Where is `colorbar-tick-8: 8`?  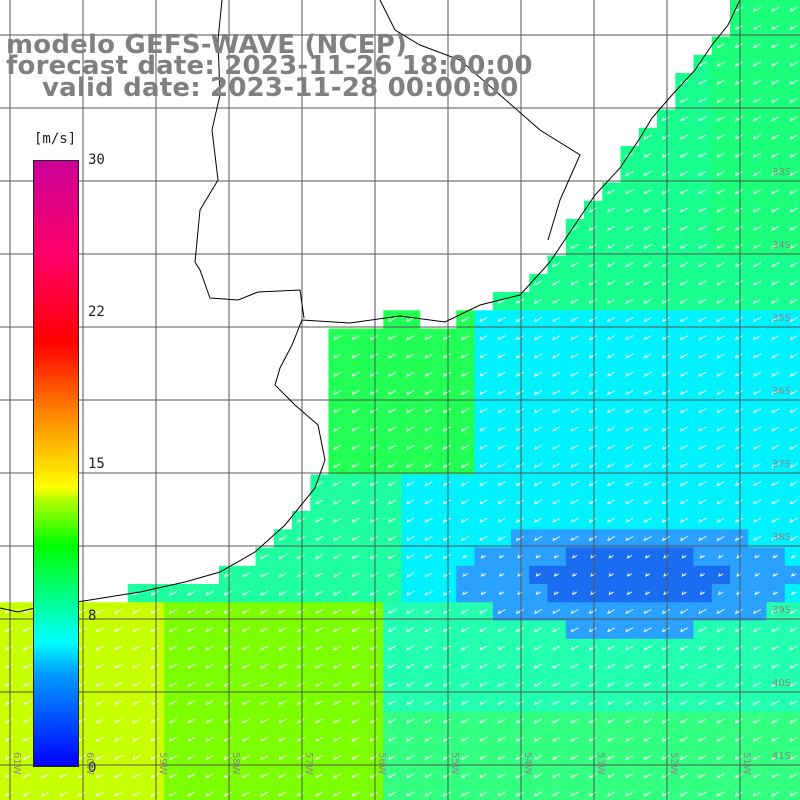 colorbar-tick-8: 8 is located at coordinates (92, 616).